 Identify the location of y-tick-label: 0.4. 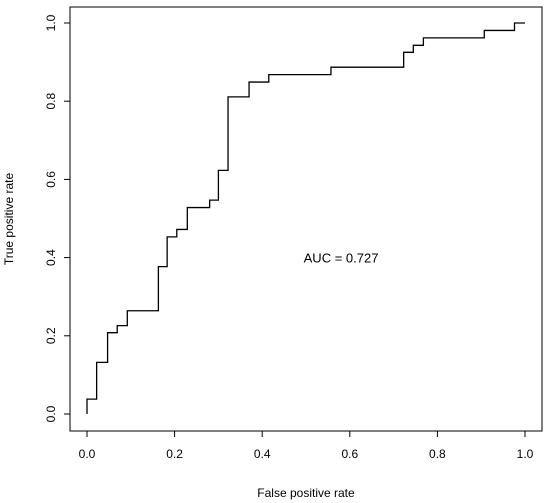
(51, 257).